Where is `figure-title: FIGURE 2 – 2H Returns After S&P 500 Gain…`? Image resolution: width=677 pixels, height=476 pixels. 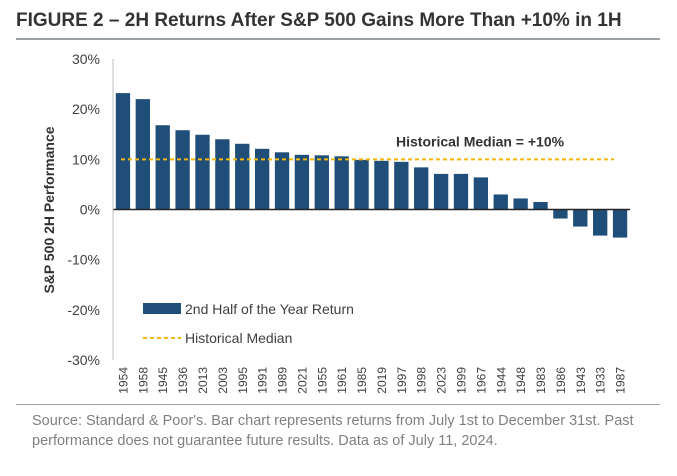
figure-title: FIGURE 2 – 2H Returns After S&P 500 Gain… is located at coordinates (319, 20).